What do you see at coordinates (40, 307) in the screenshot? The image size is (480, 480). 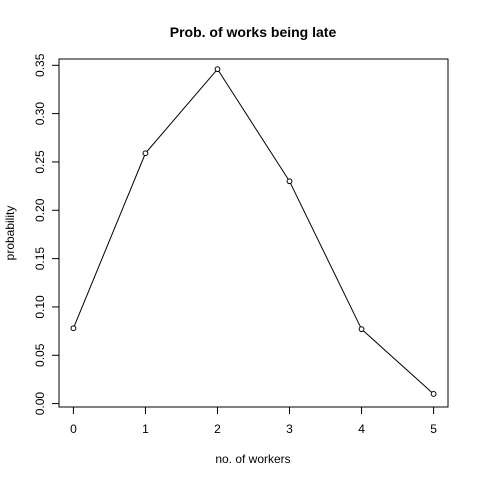 I see `y-tick-label: 0.10` at bounding box center [40, 307].